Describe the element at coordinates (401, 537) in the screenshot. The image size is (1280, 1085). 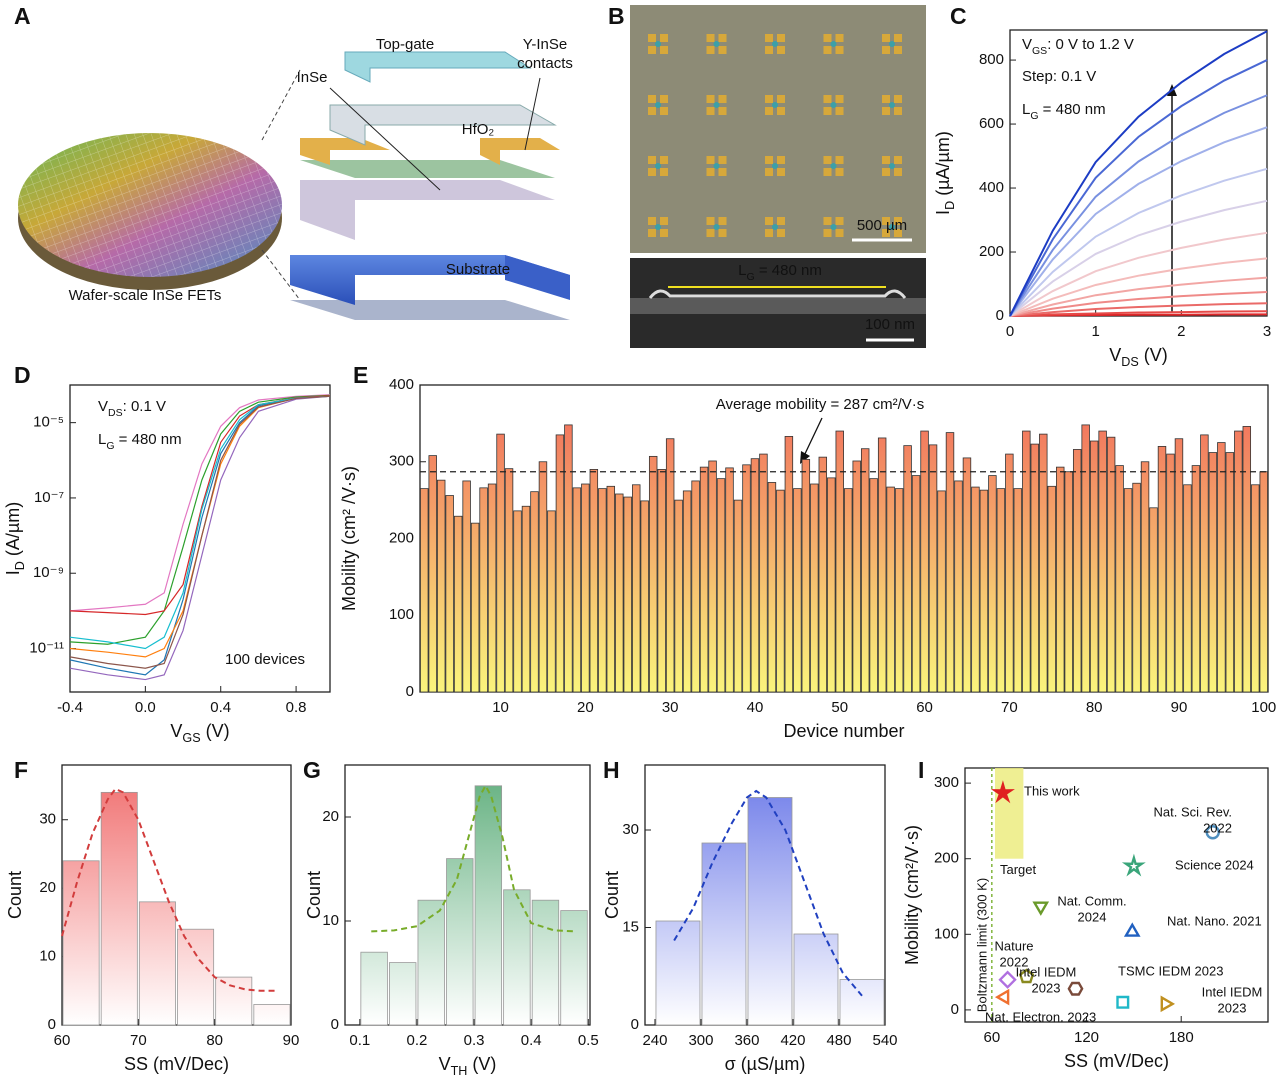
I see `y-tick-label: 200` at that location.